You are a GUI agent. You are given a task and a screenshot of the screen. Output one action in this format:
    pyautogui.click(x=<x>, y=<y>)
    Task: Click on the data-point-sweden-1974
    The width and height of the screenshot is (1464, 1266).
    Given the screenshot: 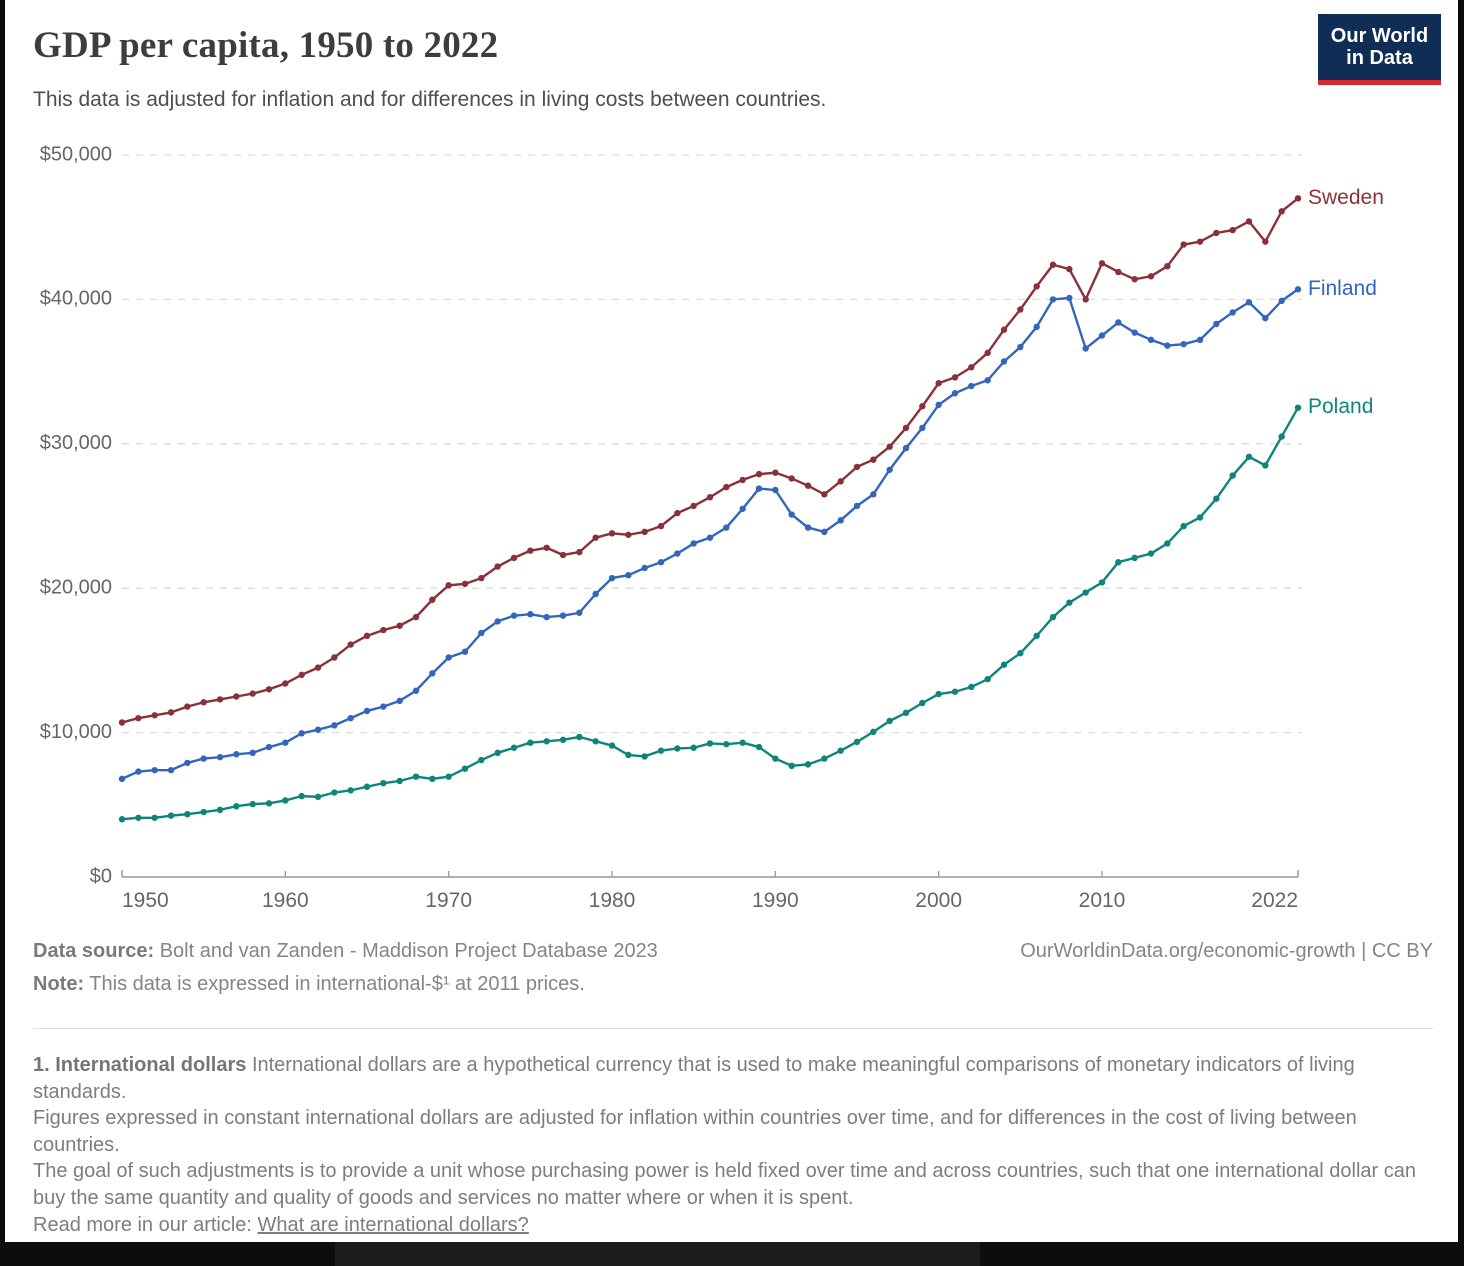 What is the action you would take?
    pyautogui.click(x=514, y=558)
    